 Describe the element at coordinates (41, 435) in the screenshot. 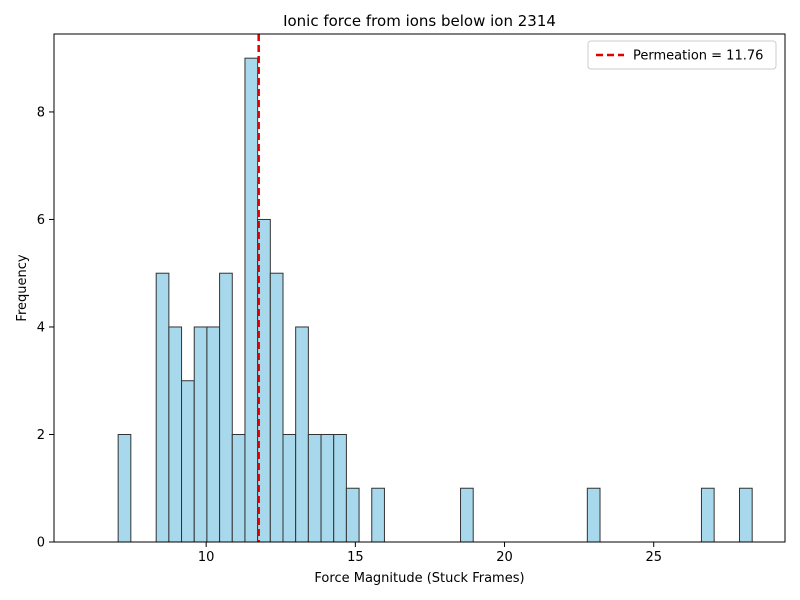

I see `y-tick-label: 2` at that location.